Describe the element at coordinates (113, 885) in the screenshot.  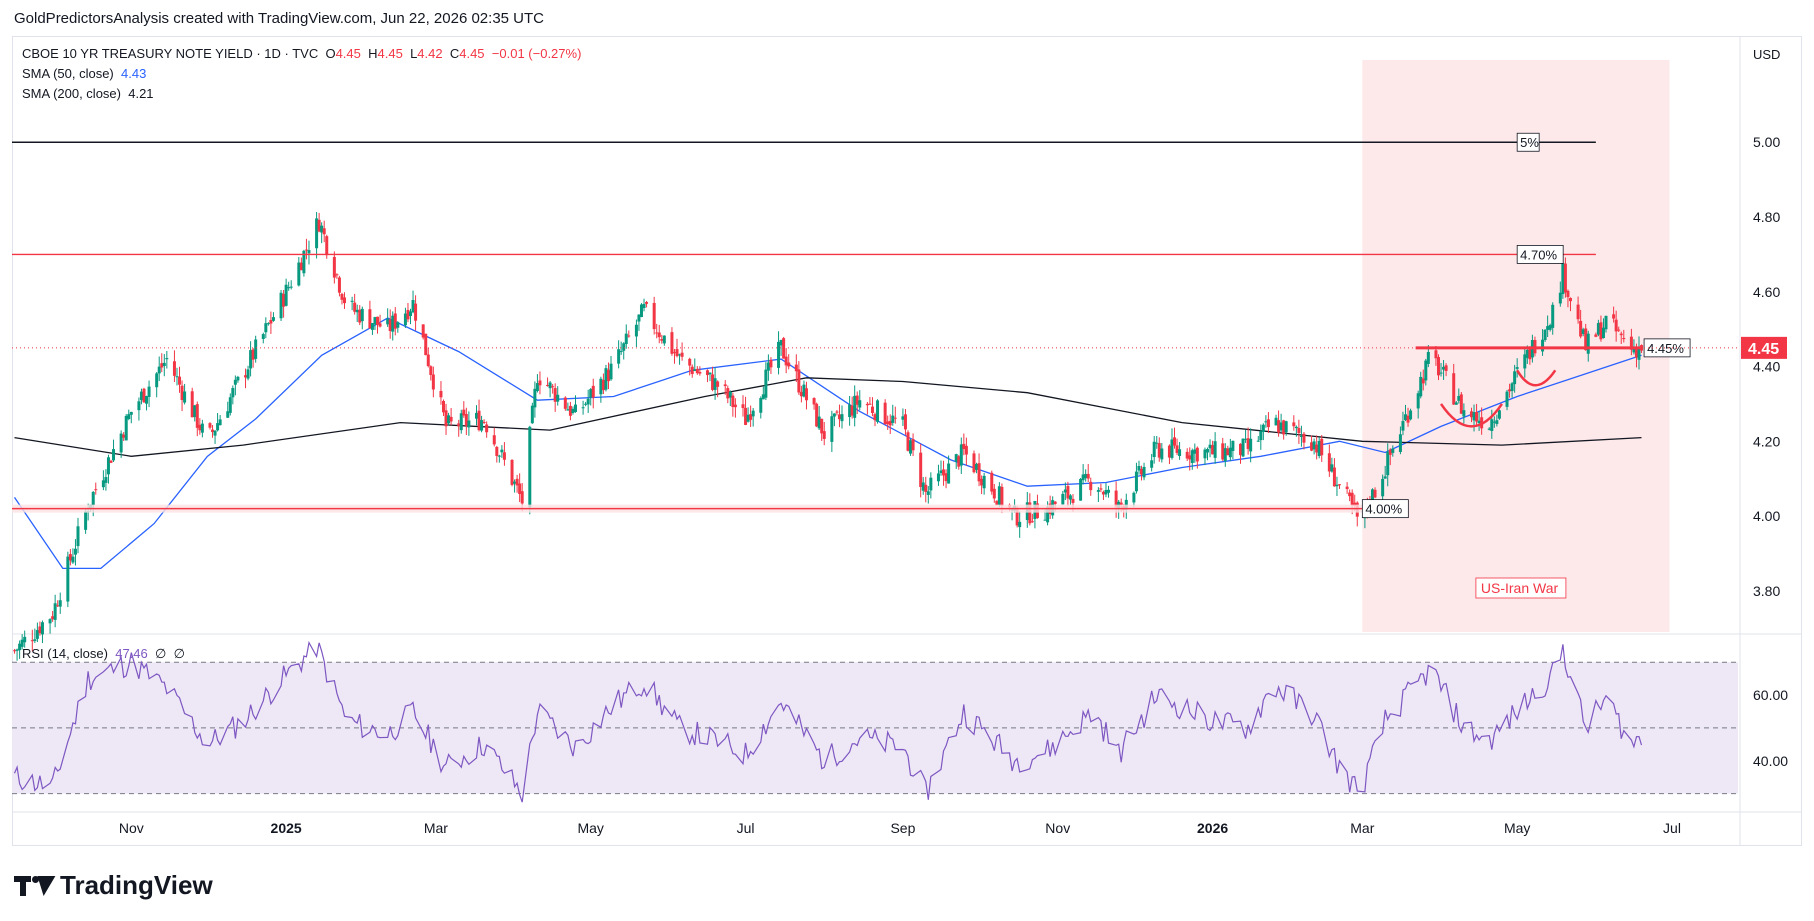
I see `tradingview-brand: TradingView` at that location.